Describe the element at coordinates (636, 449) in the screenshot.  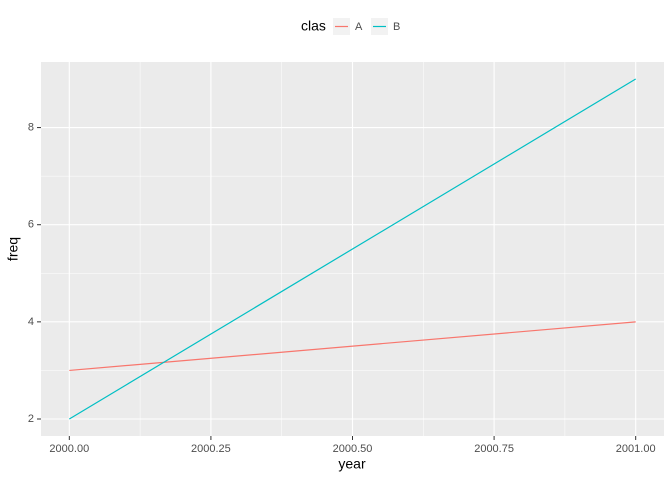
I see `x-tick-label: 2001.00` at that location.